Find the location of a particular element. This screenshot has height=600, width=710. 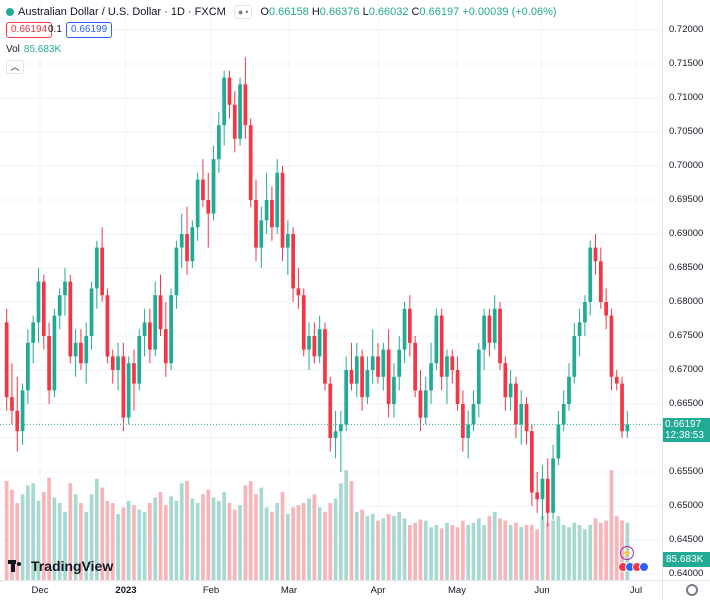

gear-icon is located at coordinates (692, 590).